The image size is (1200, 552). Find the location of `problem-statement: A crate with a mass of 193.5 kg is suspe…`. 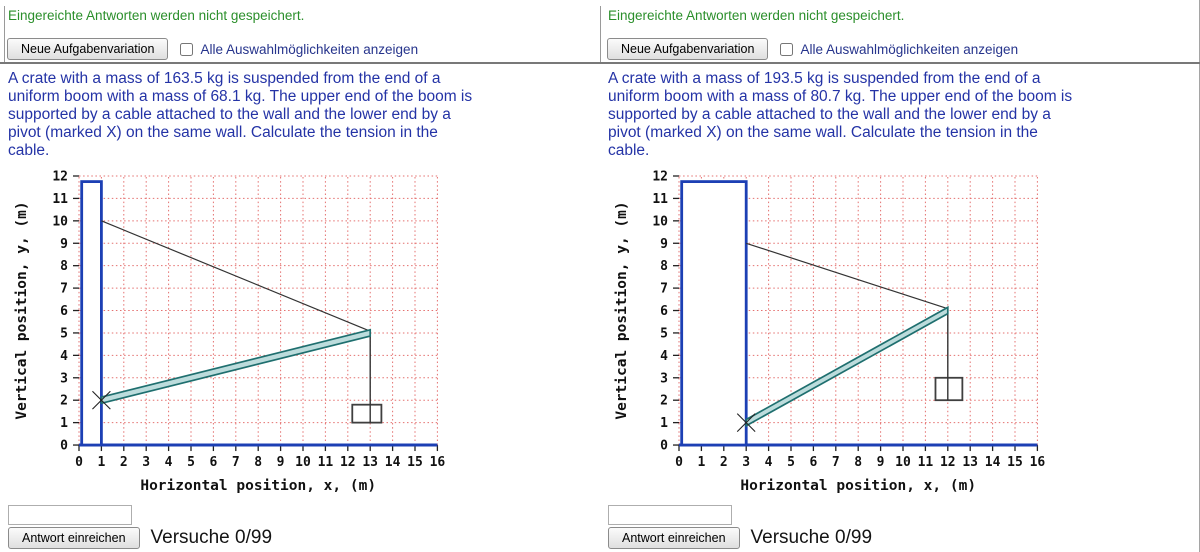

problem-statement: A crate with a mass of 193.5 kg is suspe… is located at coordinates (840, 114).